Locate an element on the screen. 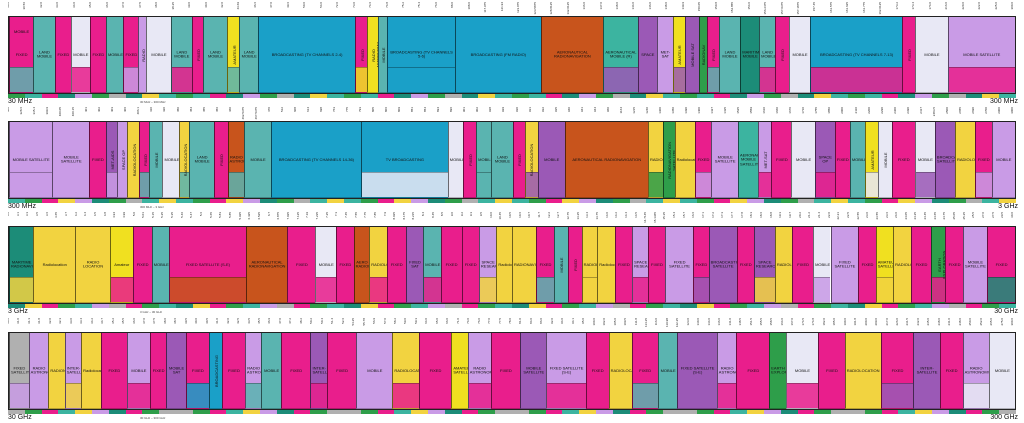 Image resolution: width=1024 pixels, height=423 pixels. allocation-cell: BROADCASTING (TV CHANNELS 2-4) is located at coordinates (307, 55).